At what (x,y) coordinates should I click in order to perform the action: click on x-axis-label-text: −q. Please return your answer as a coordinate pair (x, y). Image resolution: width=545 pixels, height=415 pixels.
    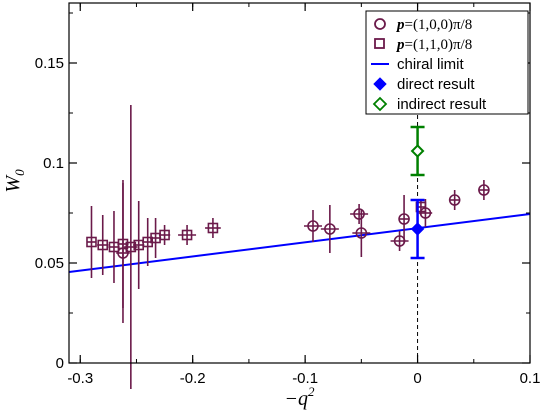
    Looking at the image, I should click on (297, 399).